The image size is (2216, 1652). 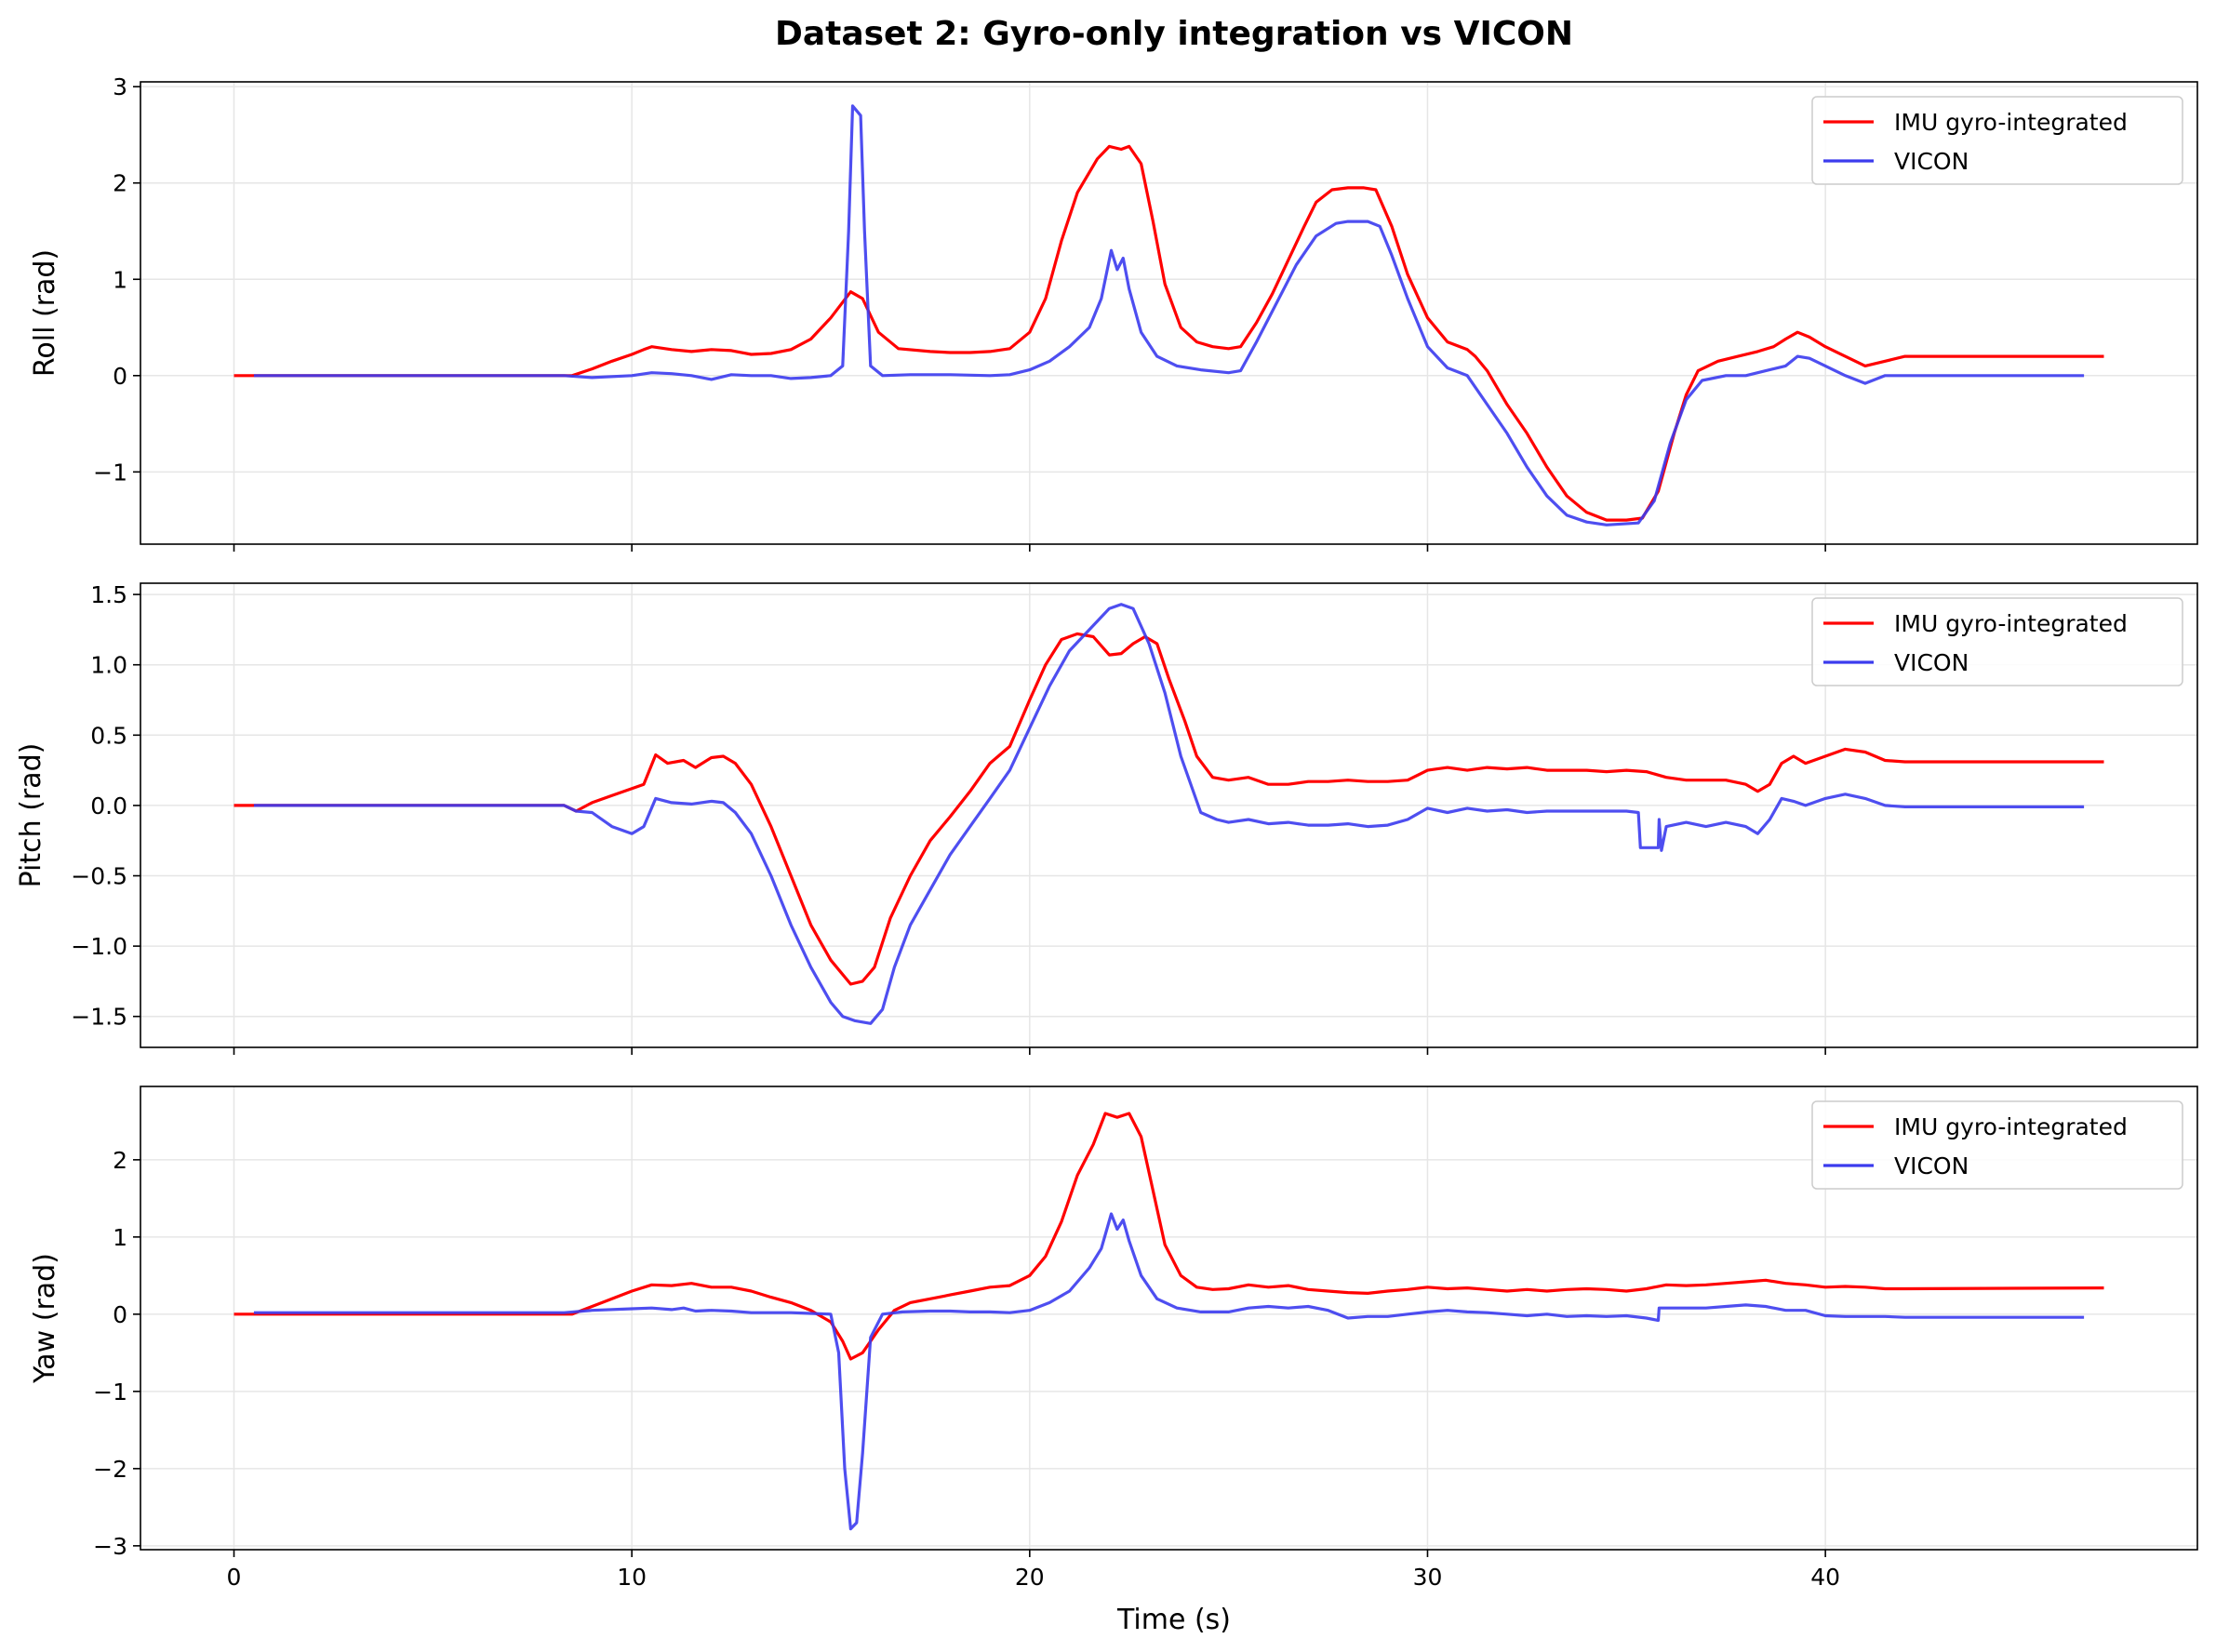 What do you see at coordinates (108, 735) in the screenshot?
I see `y-tick-label: 0.5` at bounding box center [108, 735].